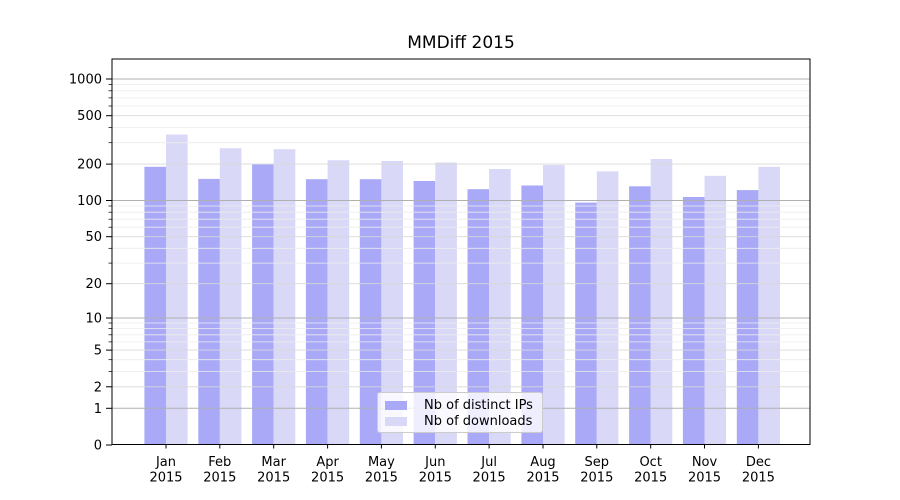  I want to click on bar-ips-jul, so click(478, 317).